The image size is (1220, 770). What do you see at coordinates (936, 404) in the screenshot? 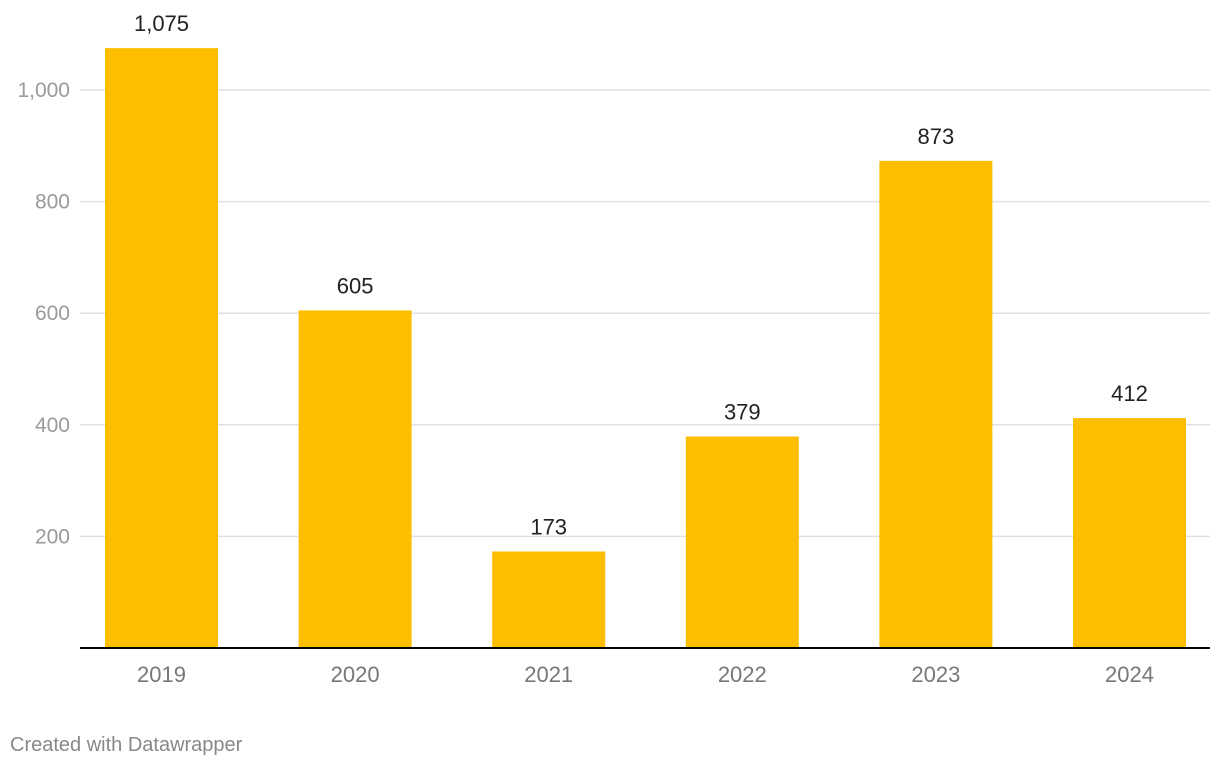
I see `bar-2023` at bounding box center [936, 404].